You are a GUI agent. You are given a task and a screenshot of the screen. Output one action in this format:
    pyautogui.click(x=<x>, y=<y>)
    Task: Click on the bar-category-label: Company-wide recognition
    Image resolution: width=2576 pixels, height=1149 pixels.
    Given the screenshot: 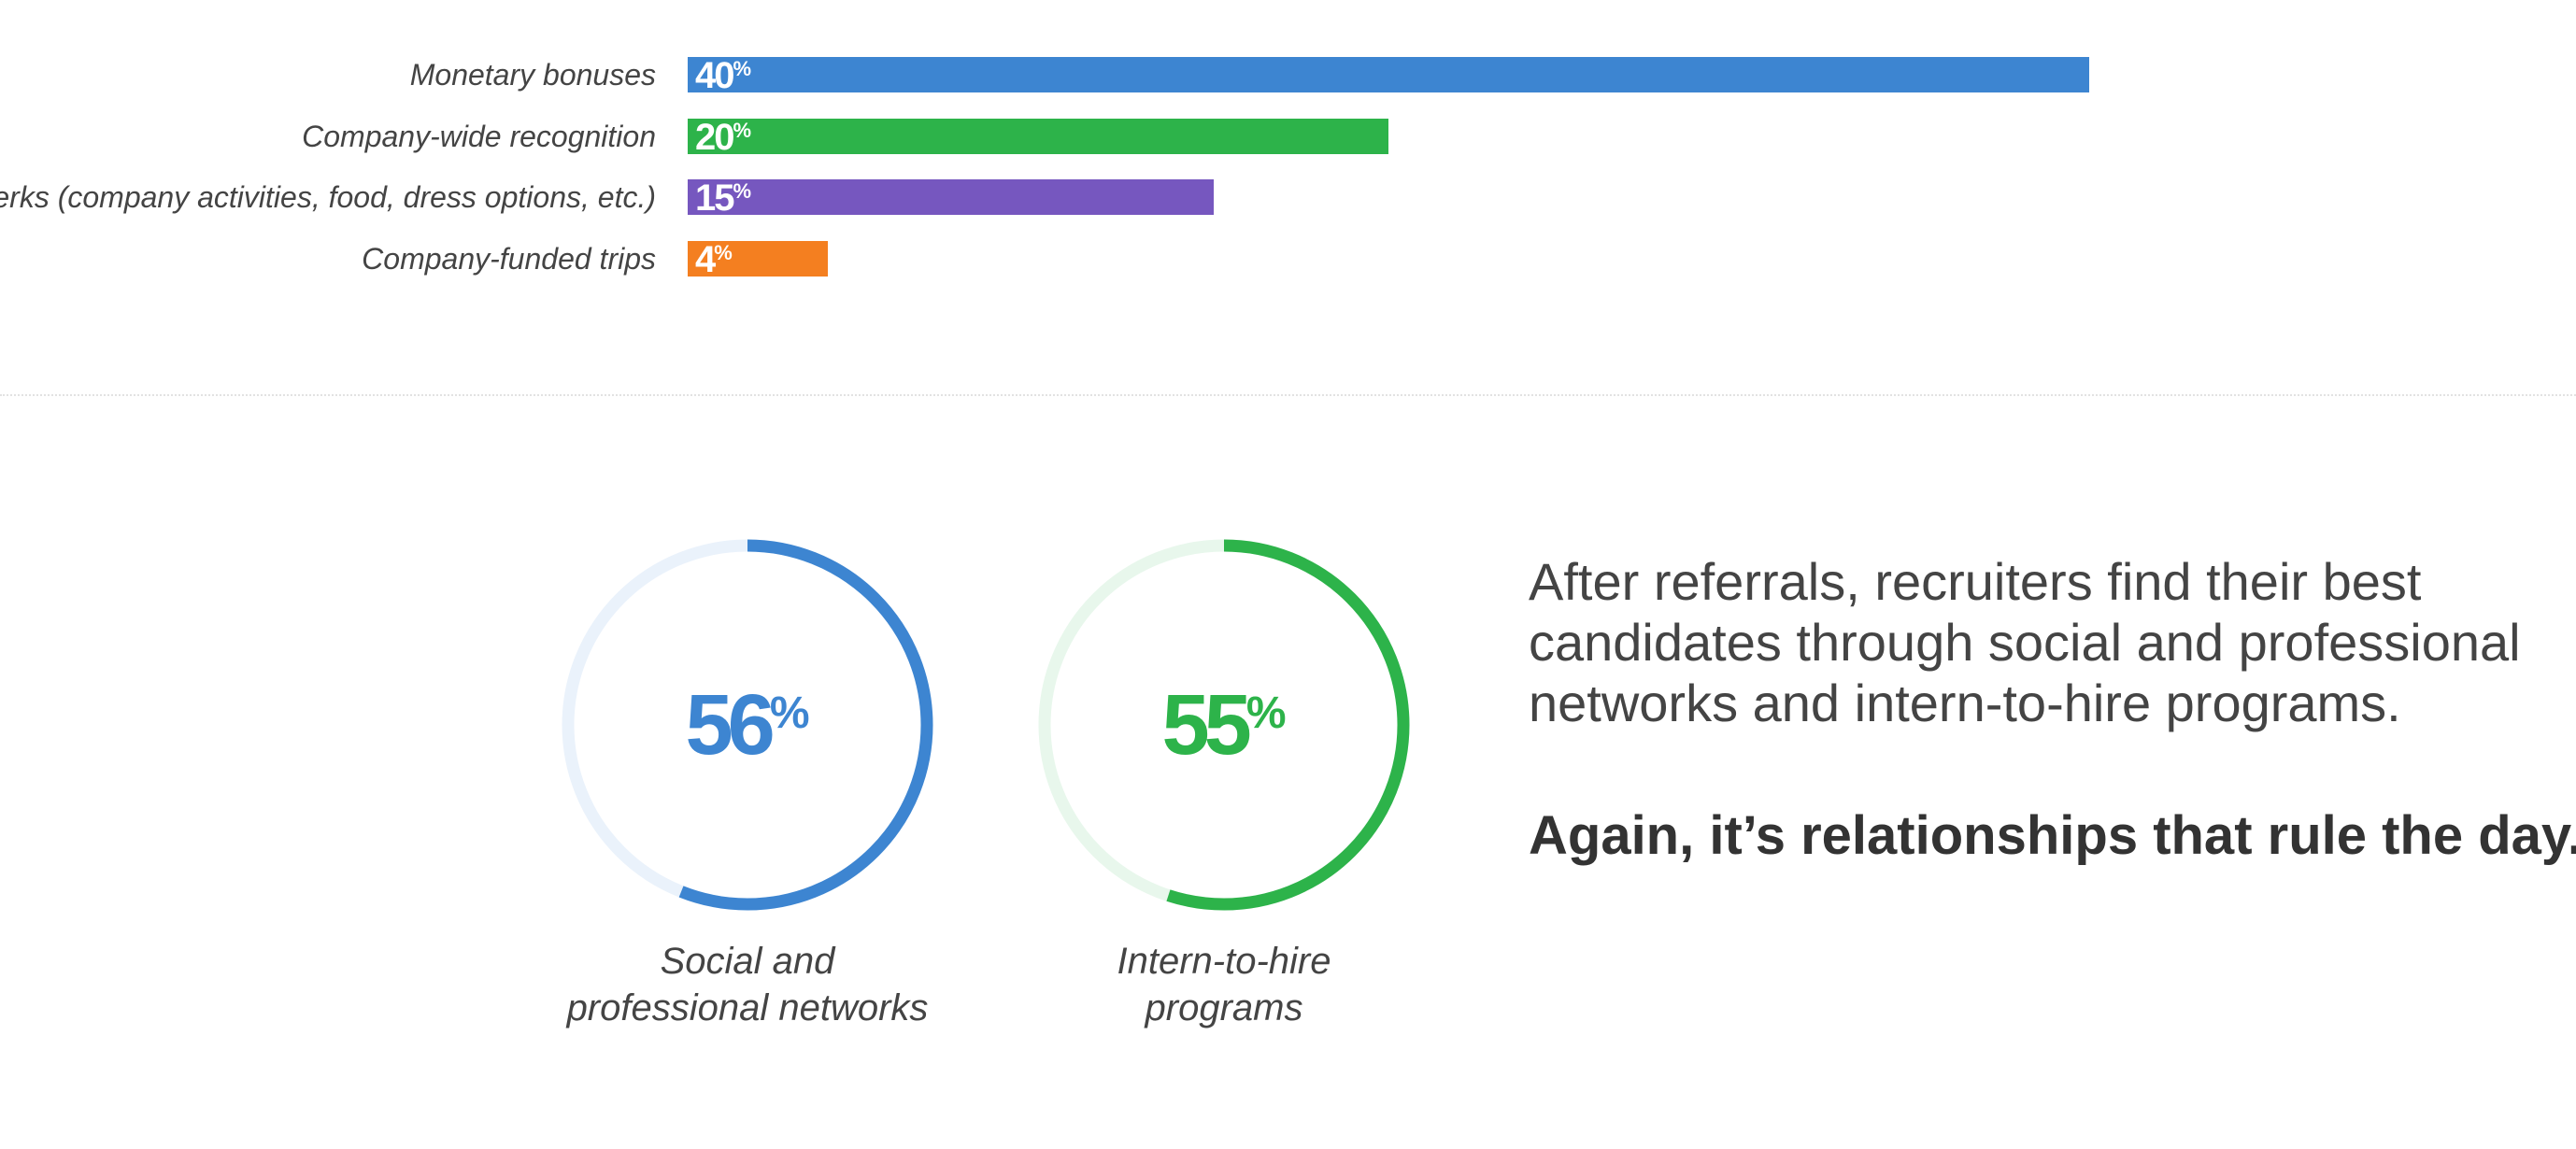 What is the action you would take?
    pyautogui.click(x=479, y=136)
    